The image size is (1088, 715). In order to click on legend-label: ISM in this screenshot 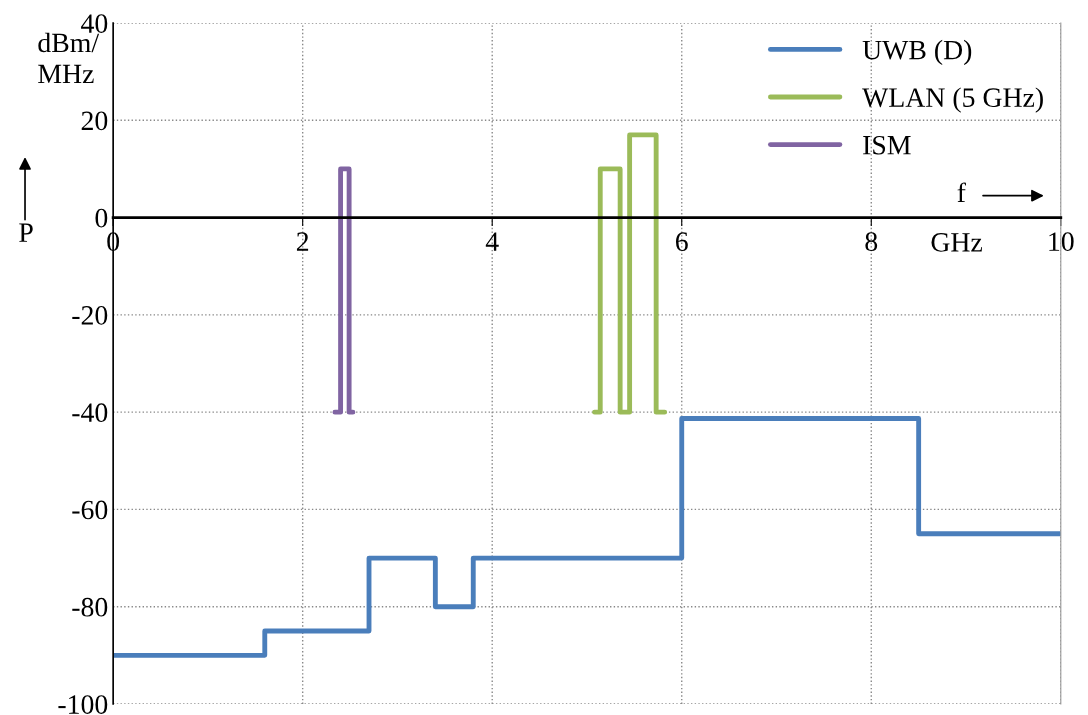, I will do `click(887, 145)`.